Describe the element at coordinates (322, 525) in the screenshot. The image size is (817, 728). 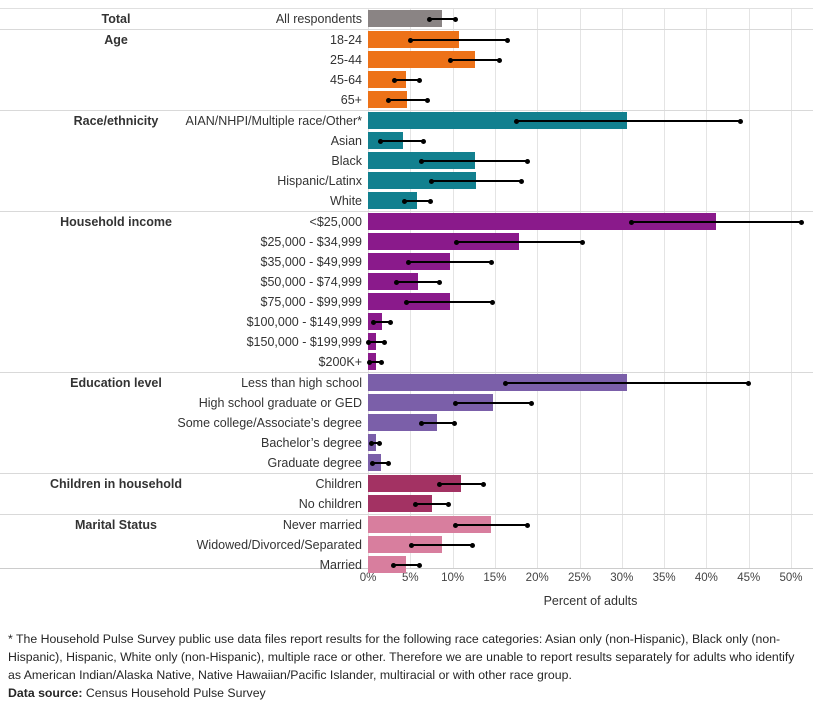
I see `row-label: Never married` at that location.